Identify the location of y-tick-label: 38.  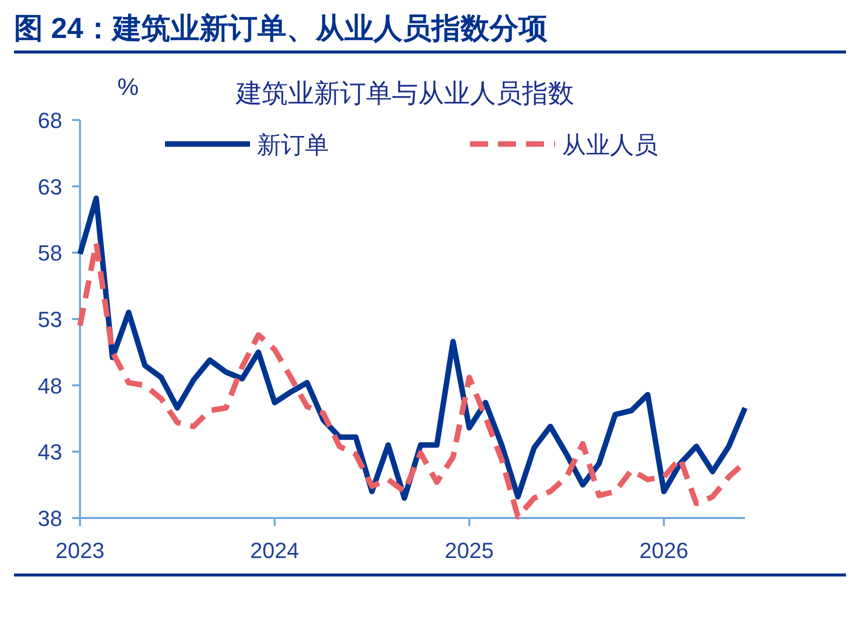
(50, 518).